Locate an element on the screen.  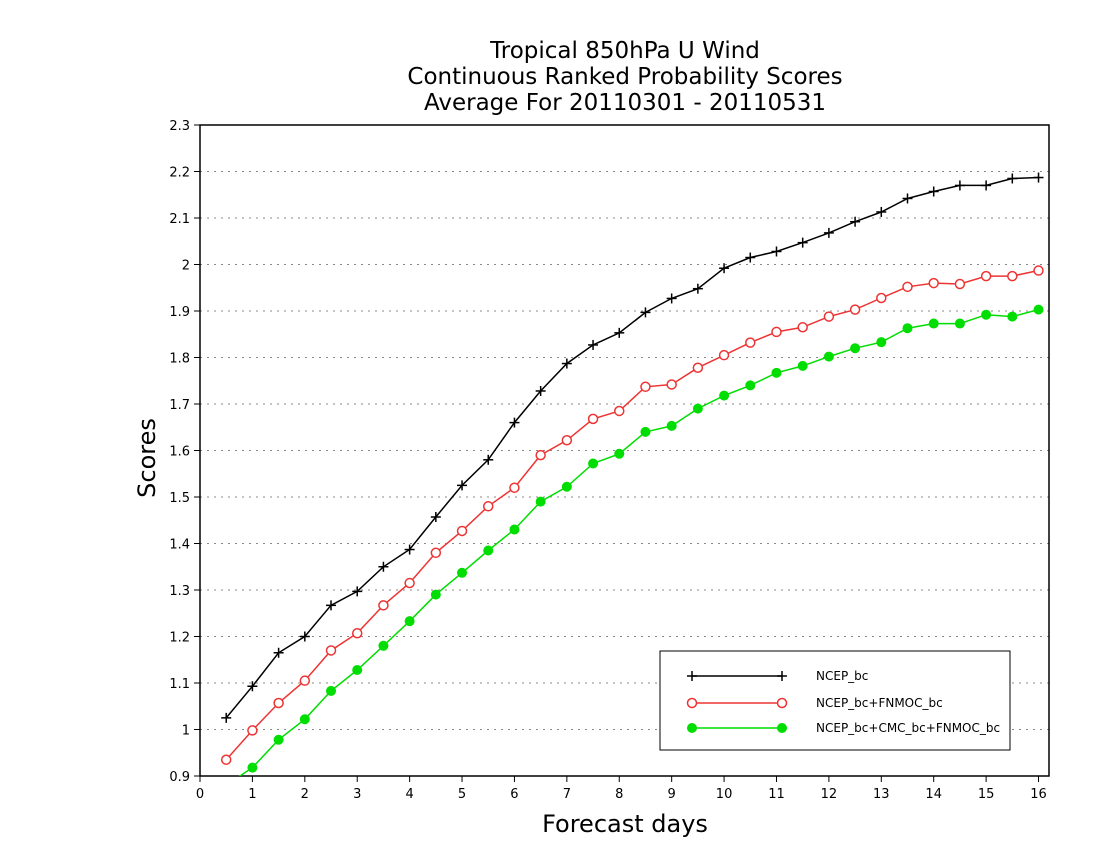
x-tick-label: 15 is located at coordinates (986, 794).